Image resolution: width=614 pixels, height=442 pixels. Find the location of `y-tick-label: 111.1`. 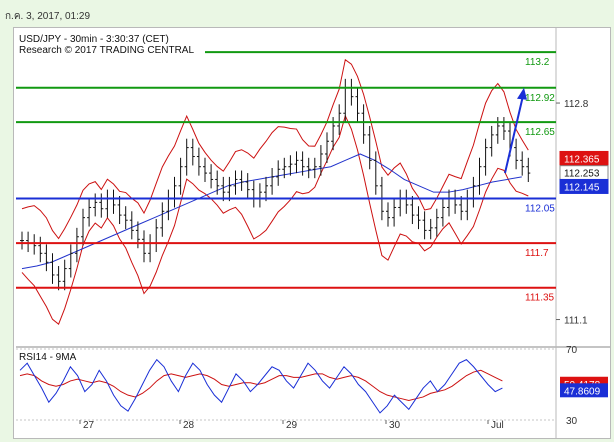

y-tick-label: 111.1 is located at coordinates (576, 321).